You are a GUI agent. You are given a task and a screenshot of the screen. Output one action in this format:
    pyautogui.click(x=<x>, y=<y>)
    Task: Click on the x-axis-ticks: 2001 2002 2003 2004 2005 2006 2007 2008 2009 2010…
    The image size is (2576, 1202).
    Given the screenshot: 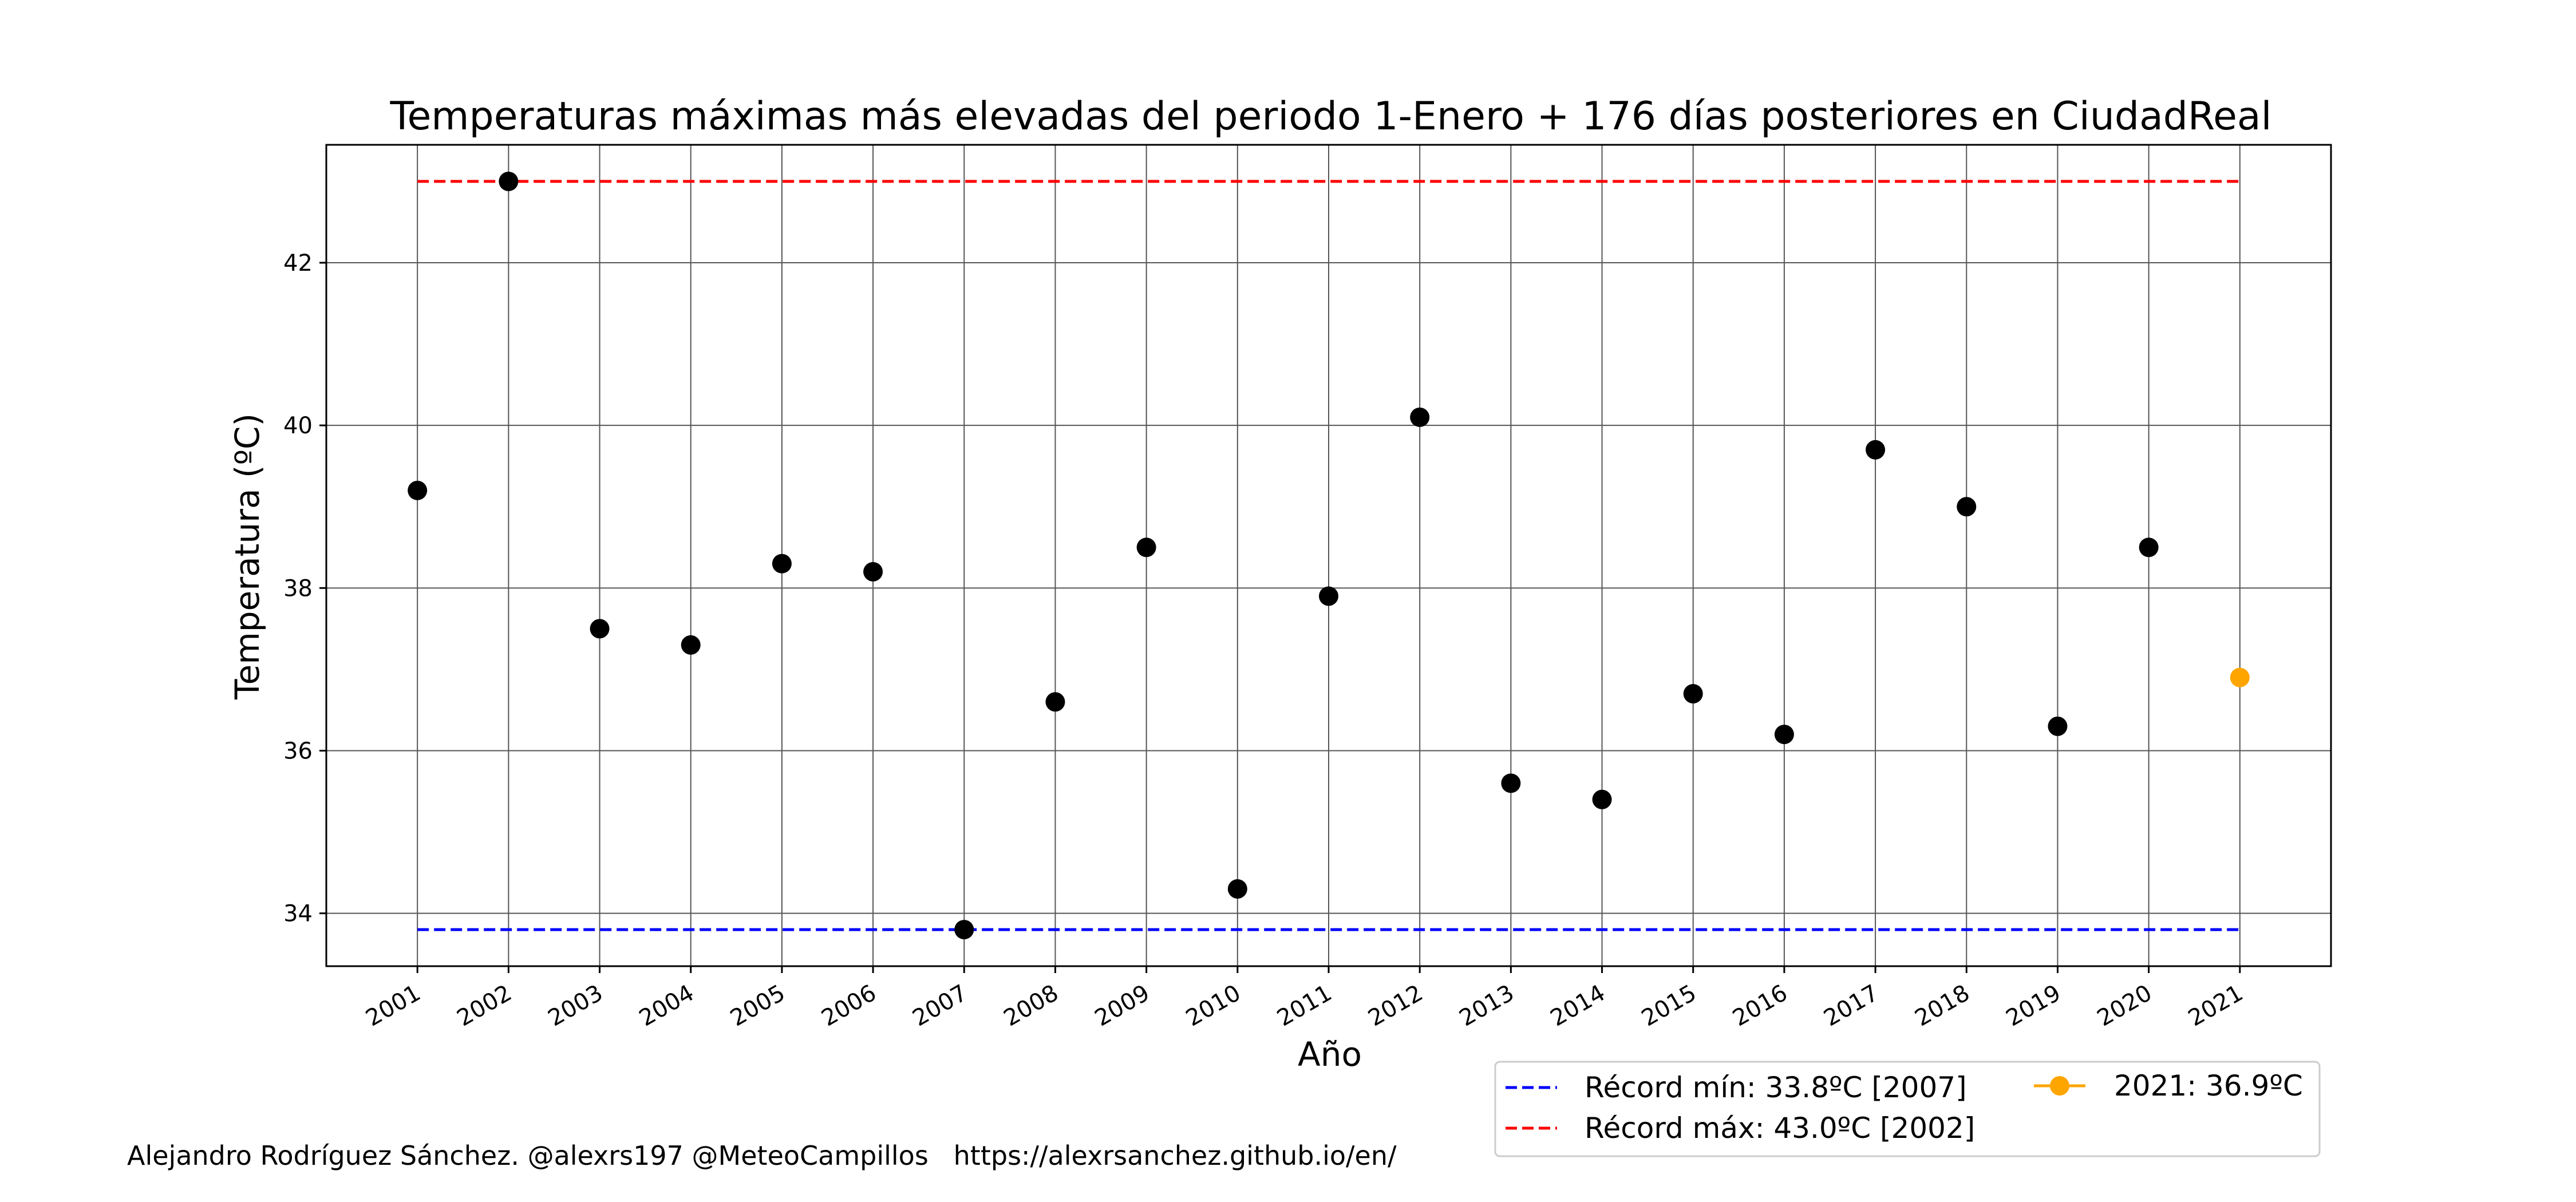 What is the action you would take?
    pyautogui.click(x=1304, y=999)
    